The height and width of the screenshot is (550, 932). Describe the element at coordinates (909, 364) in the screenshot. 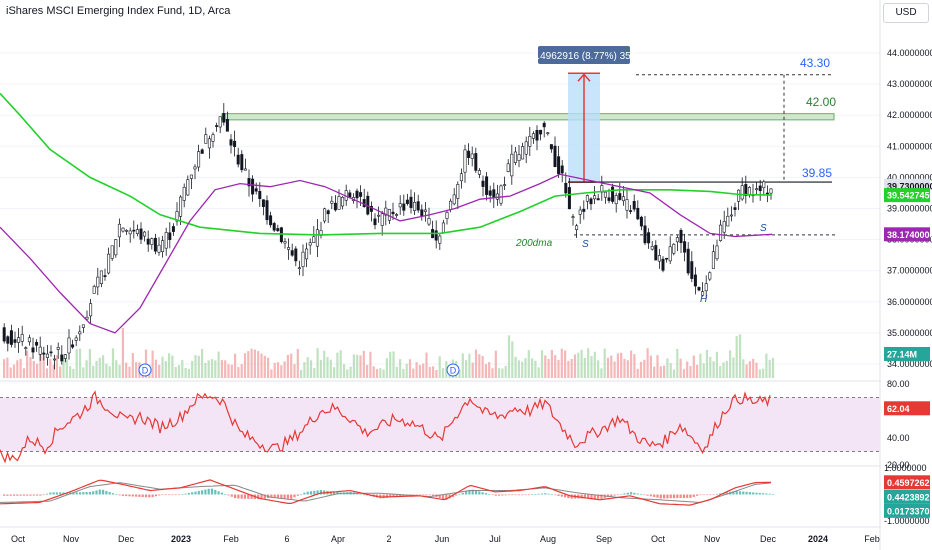

I see `price-tick-label: 34.0000000` at that location.